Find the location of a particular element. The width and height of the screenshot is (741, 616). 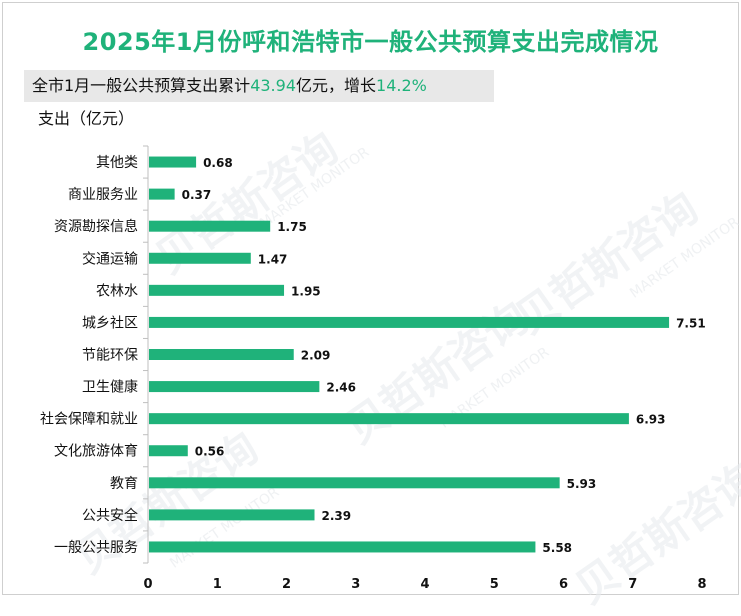

summary-banner: 全市1月一般公共预算支出累计43.94亿元，增长14.2% is located at coordinates (259, 86).